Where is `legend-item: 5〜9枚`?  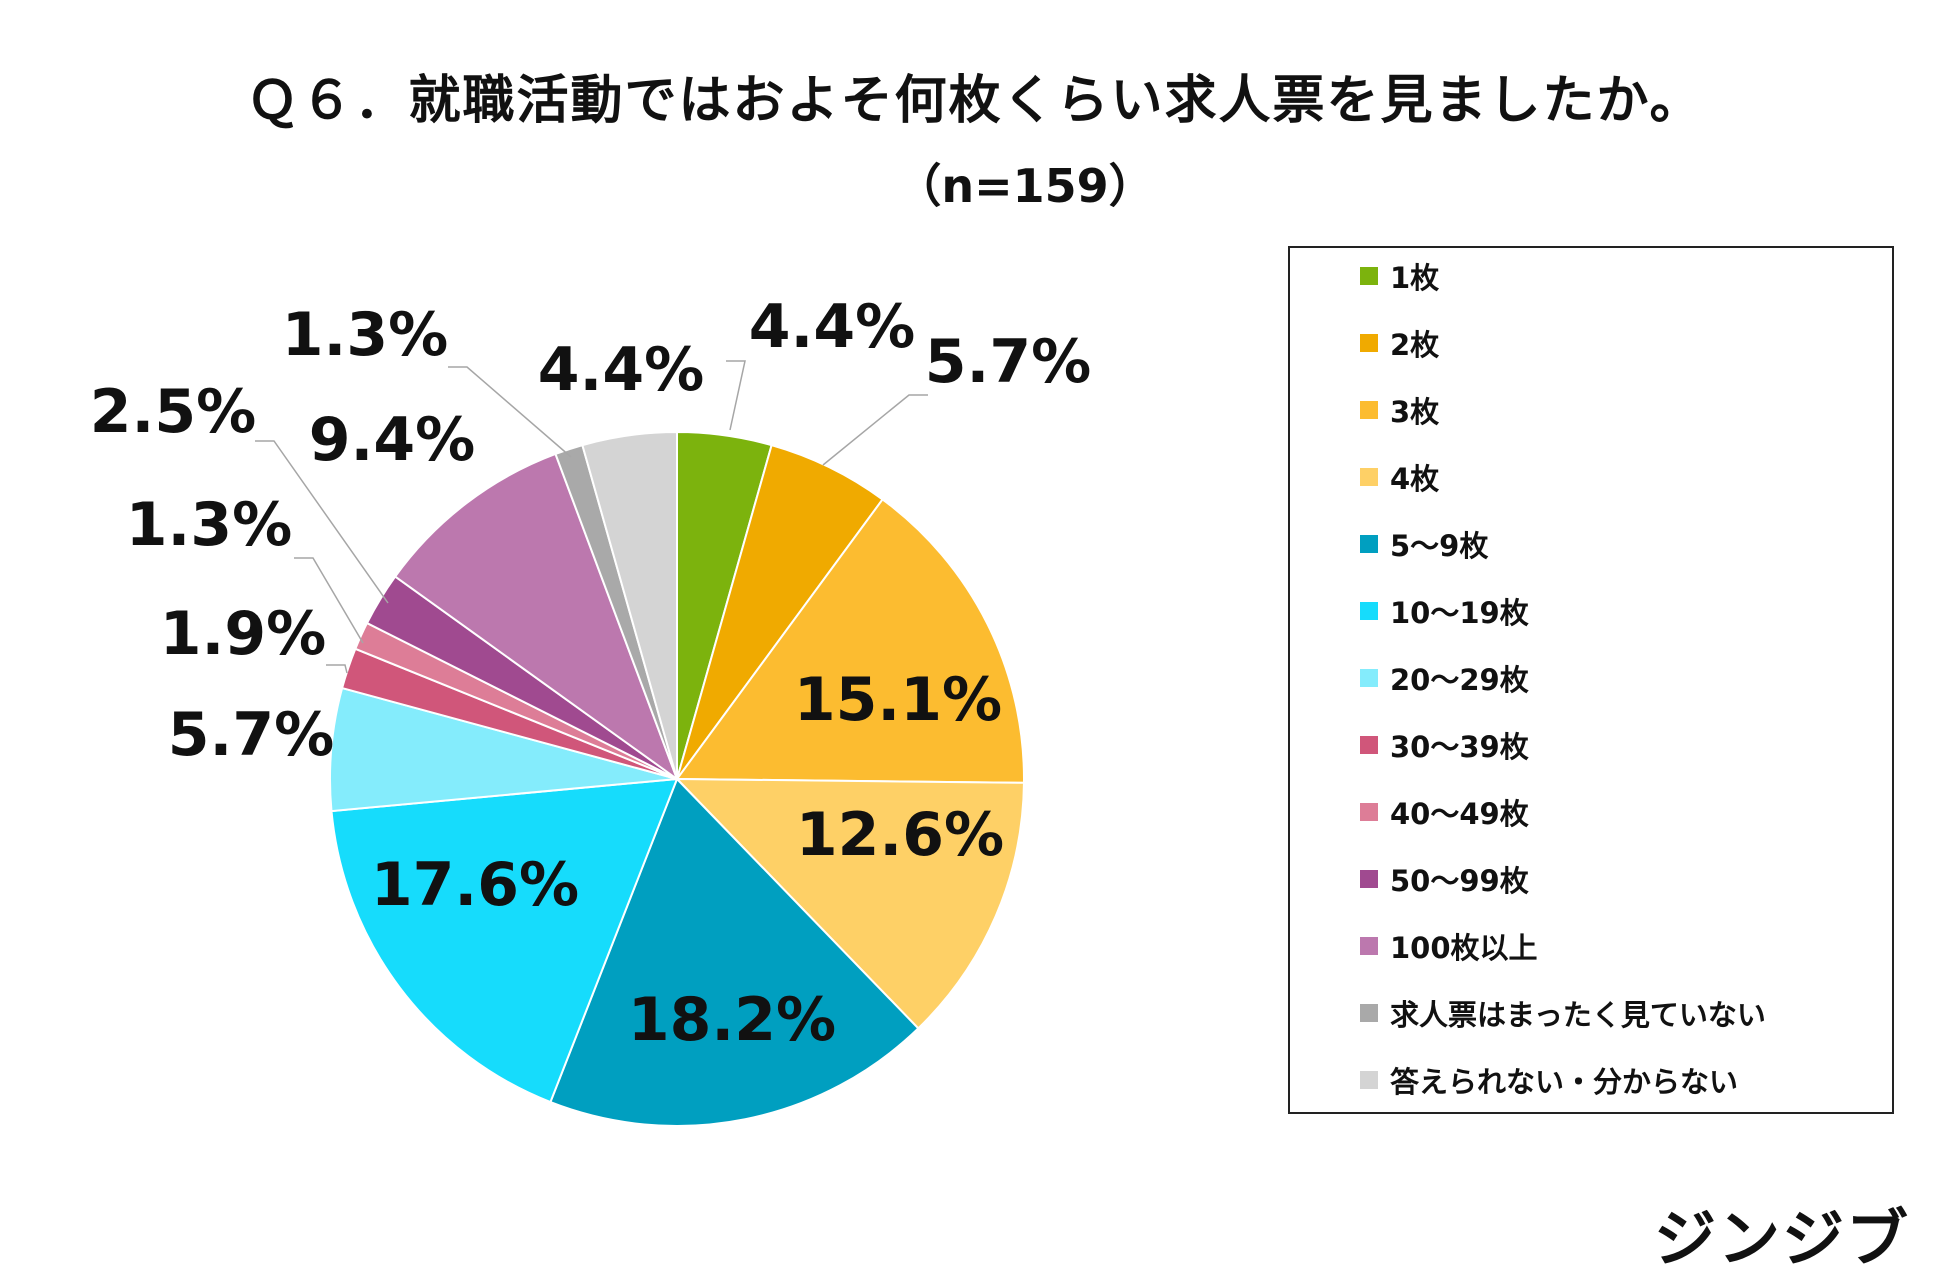 legend-item: 5〜9枚 is located at coordinates (1424, 544).